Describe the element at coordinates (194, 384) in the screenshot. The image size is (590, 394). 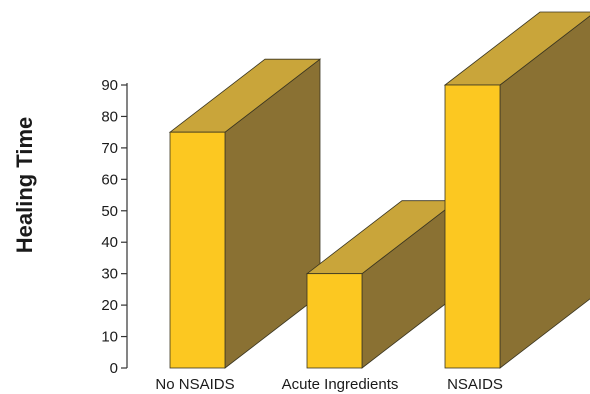
I see `x-category-label: No NSAIDS` at that location.